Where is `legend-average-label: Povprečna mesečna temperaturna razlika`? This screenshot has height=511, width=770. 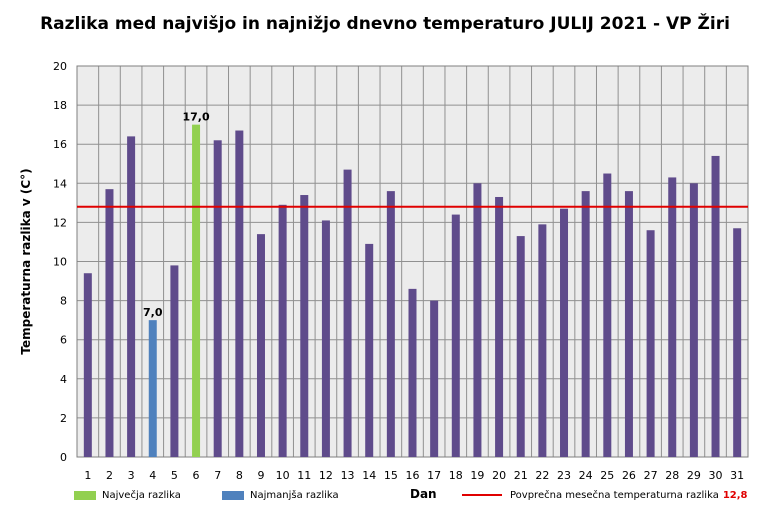
legend-average-label: Povprečna mesečna temperaturna razlika is located at coordinates (614, 495).